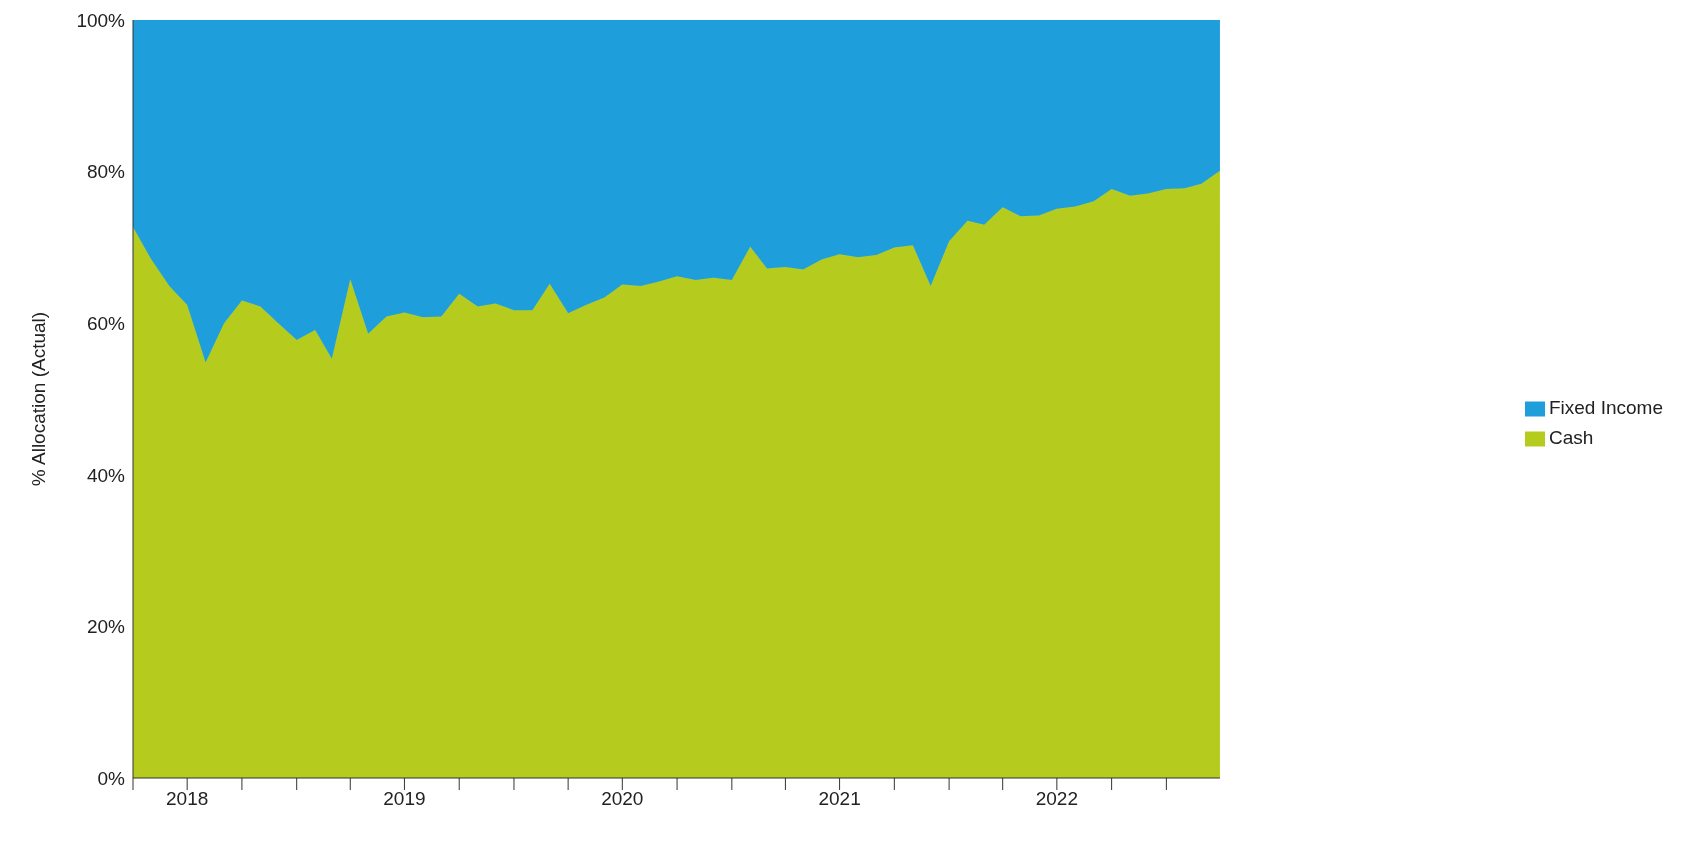  I want to click on y-tick-label: 100%, so click(101, 20).